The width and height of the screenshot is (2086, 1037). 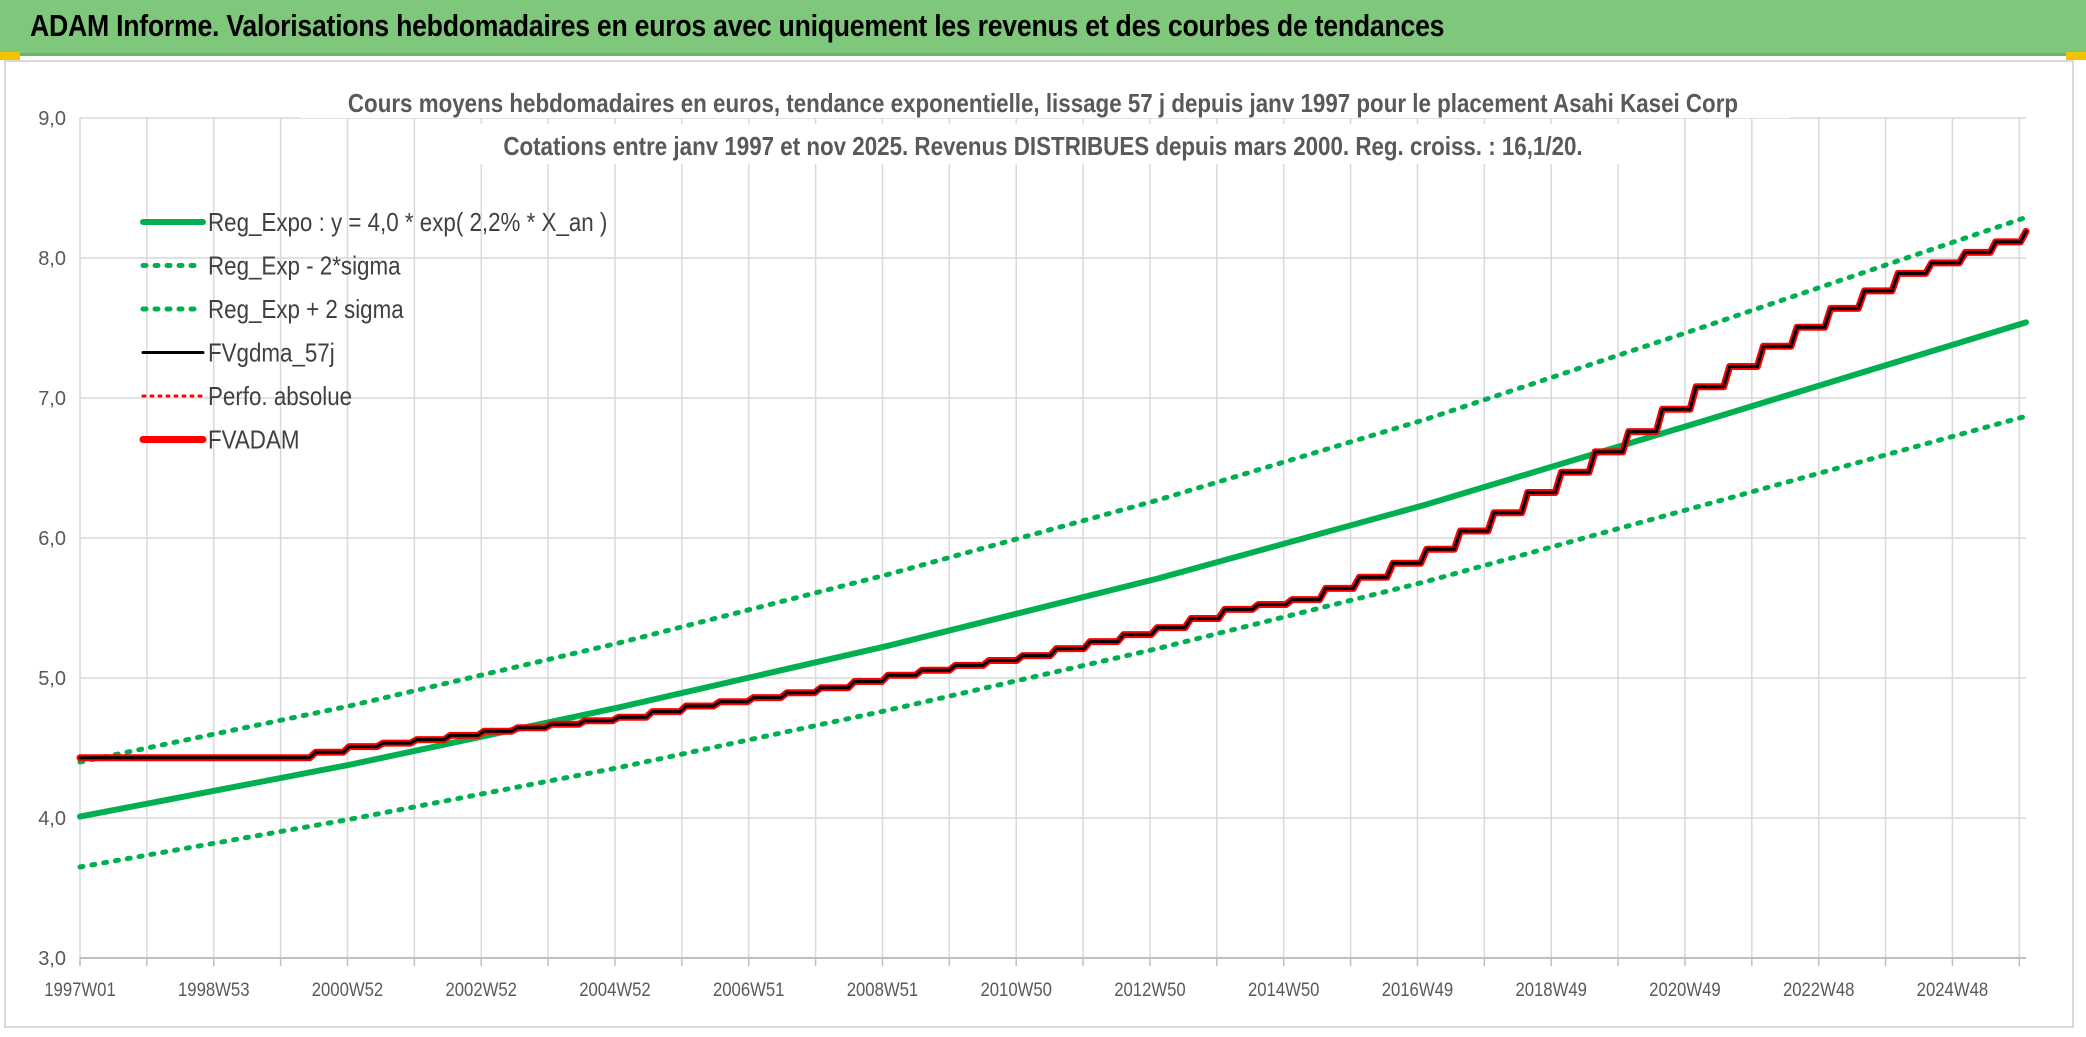 What do you see at coordinates (749, 989) in the screenshot?
I see `x-tick-label: 2006W51` at bounding box center [749, 989].